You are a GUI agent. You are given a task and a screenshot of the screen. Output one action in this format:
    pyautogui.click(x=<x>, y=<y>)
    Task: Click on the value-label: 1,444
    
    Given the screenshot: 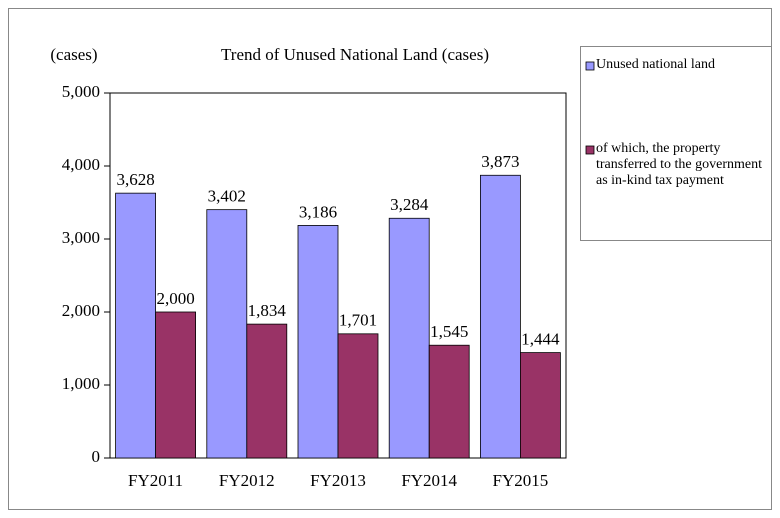 What is the action you would take?
    pyautogui.click(x=540, y=338)
    